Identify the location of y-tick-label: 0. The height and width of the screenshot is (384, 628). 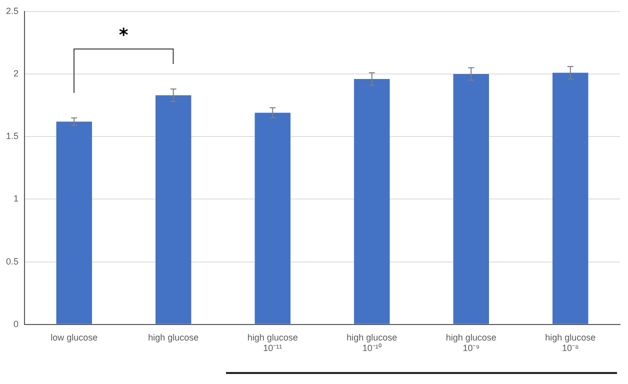
(16, 323).